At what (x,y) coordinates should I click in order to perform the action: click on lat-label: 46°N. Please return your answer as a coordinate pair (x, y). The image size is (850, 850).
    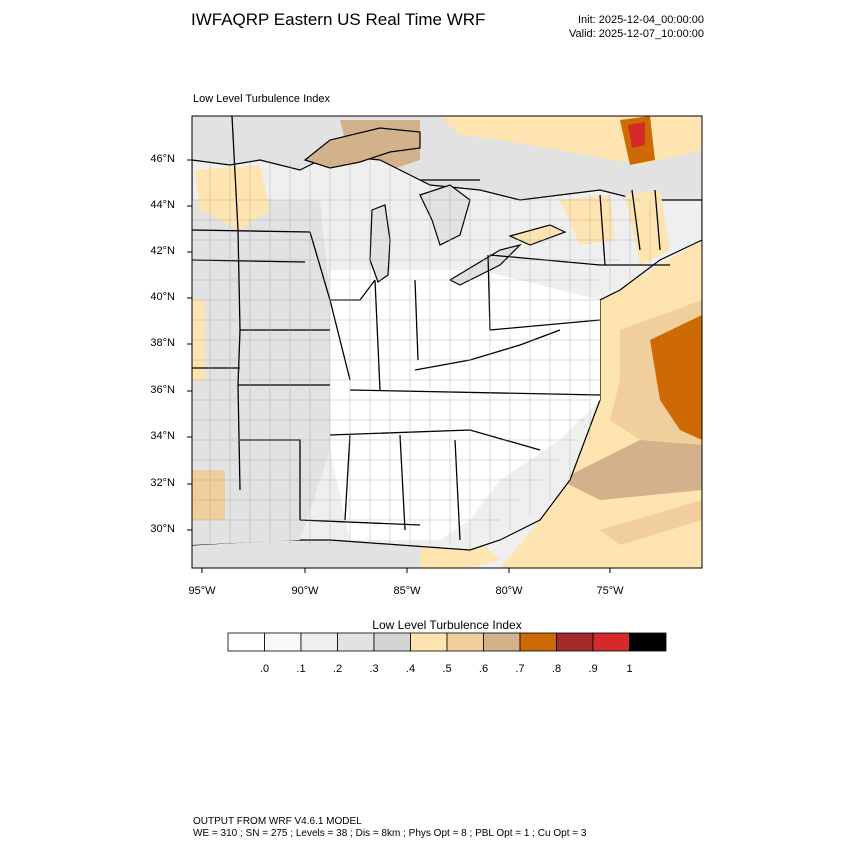
    Looking at the image, I should click on (162, 159).